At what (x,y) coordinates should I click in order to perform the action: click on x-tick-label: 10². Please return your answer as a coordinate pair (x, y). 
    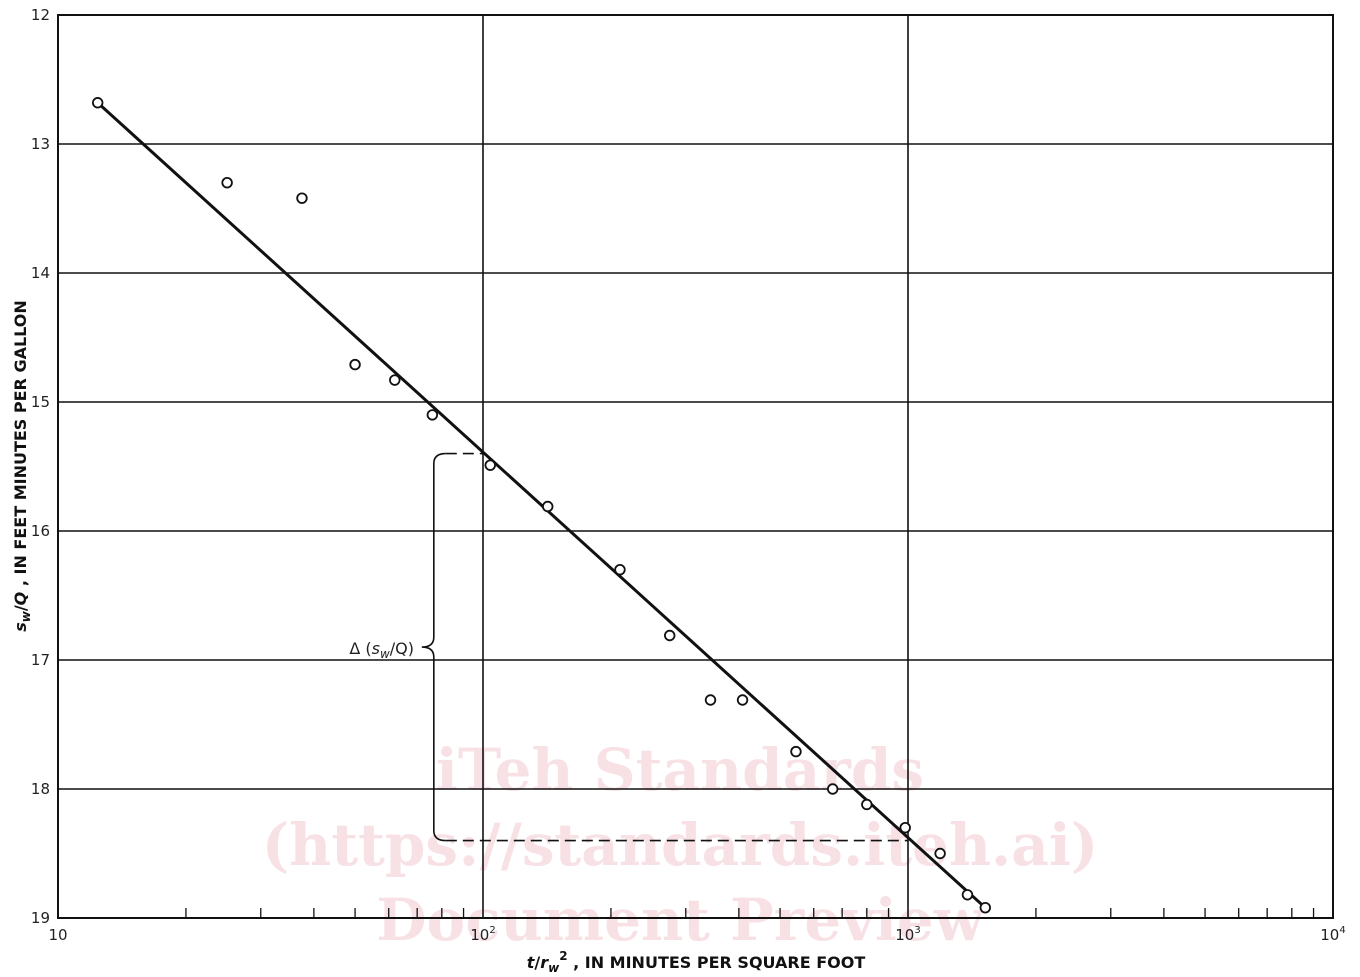
    Looking at the image, I should click on (482, 934).